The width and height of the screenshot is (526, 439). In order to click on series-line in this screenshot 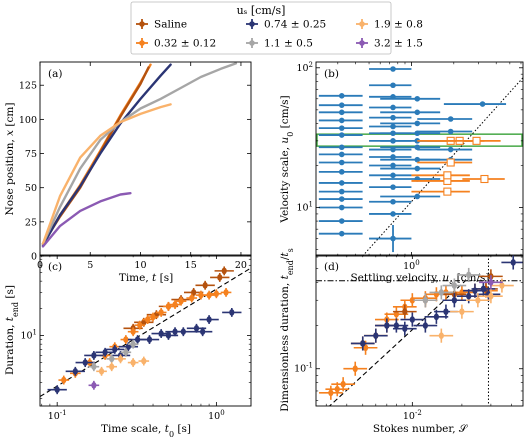, I will do `click(106, 155)`.